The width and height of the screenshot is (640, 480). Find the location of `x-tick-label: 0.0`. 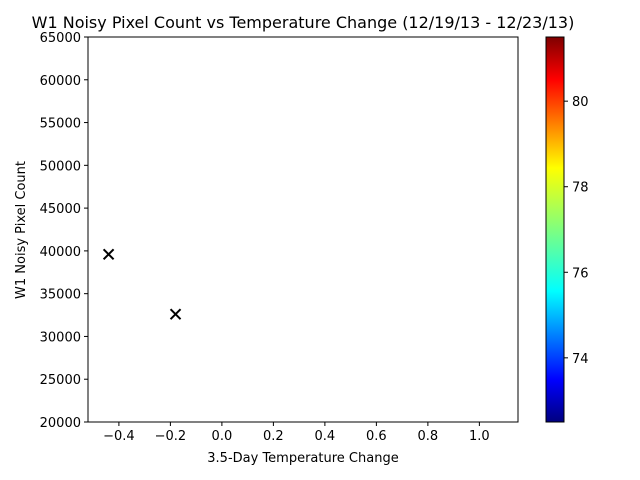

x-tick-label: 0.0 is located at coordinates (222, 436).